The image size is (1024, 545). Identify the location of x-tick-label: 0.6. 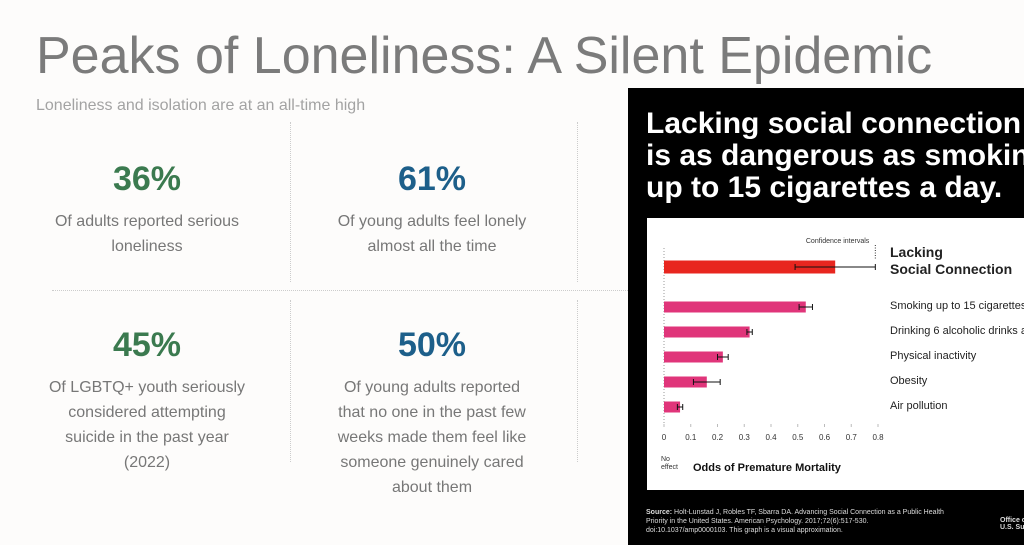
(825, 437).